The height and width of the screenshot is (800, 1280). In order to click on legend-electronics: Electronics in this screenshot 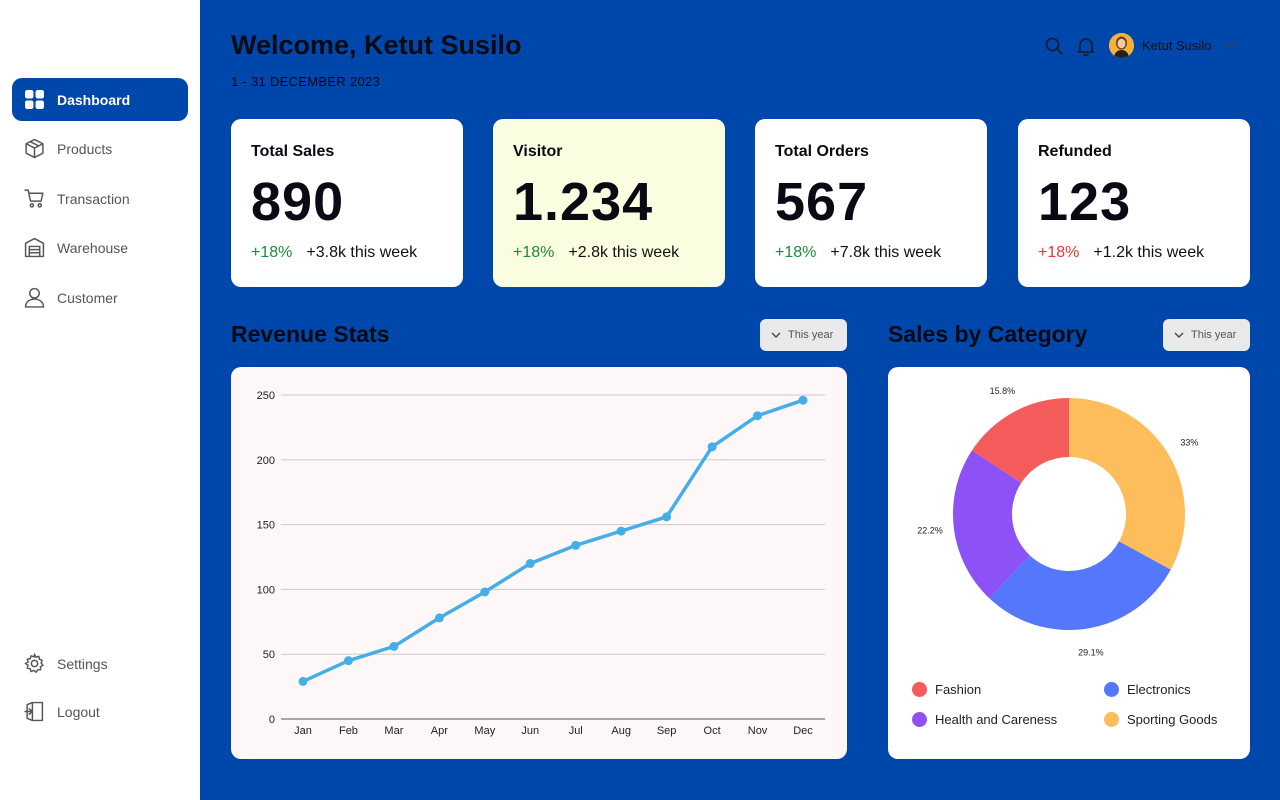, I will do `click(1147, 689)`.